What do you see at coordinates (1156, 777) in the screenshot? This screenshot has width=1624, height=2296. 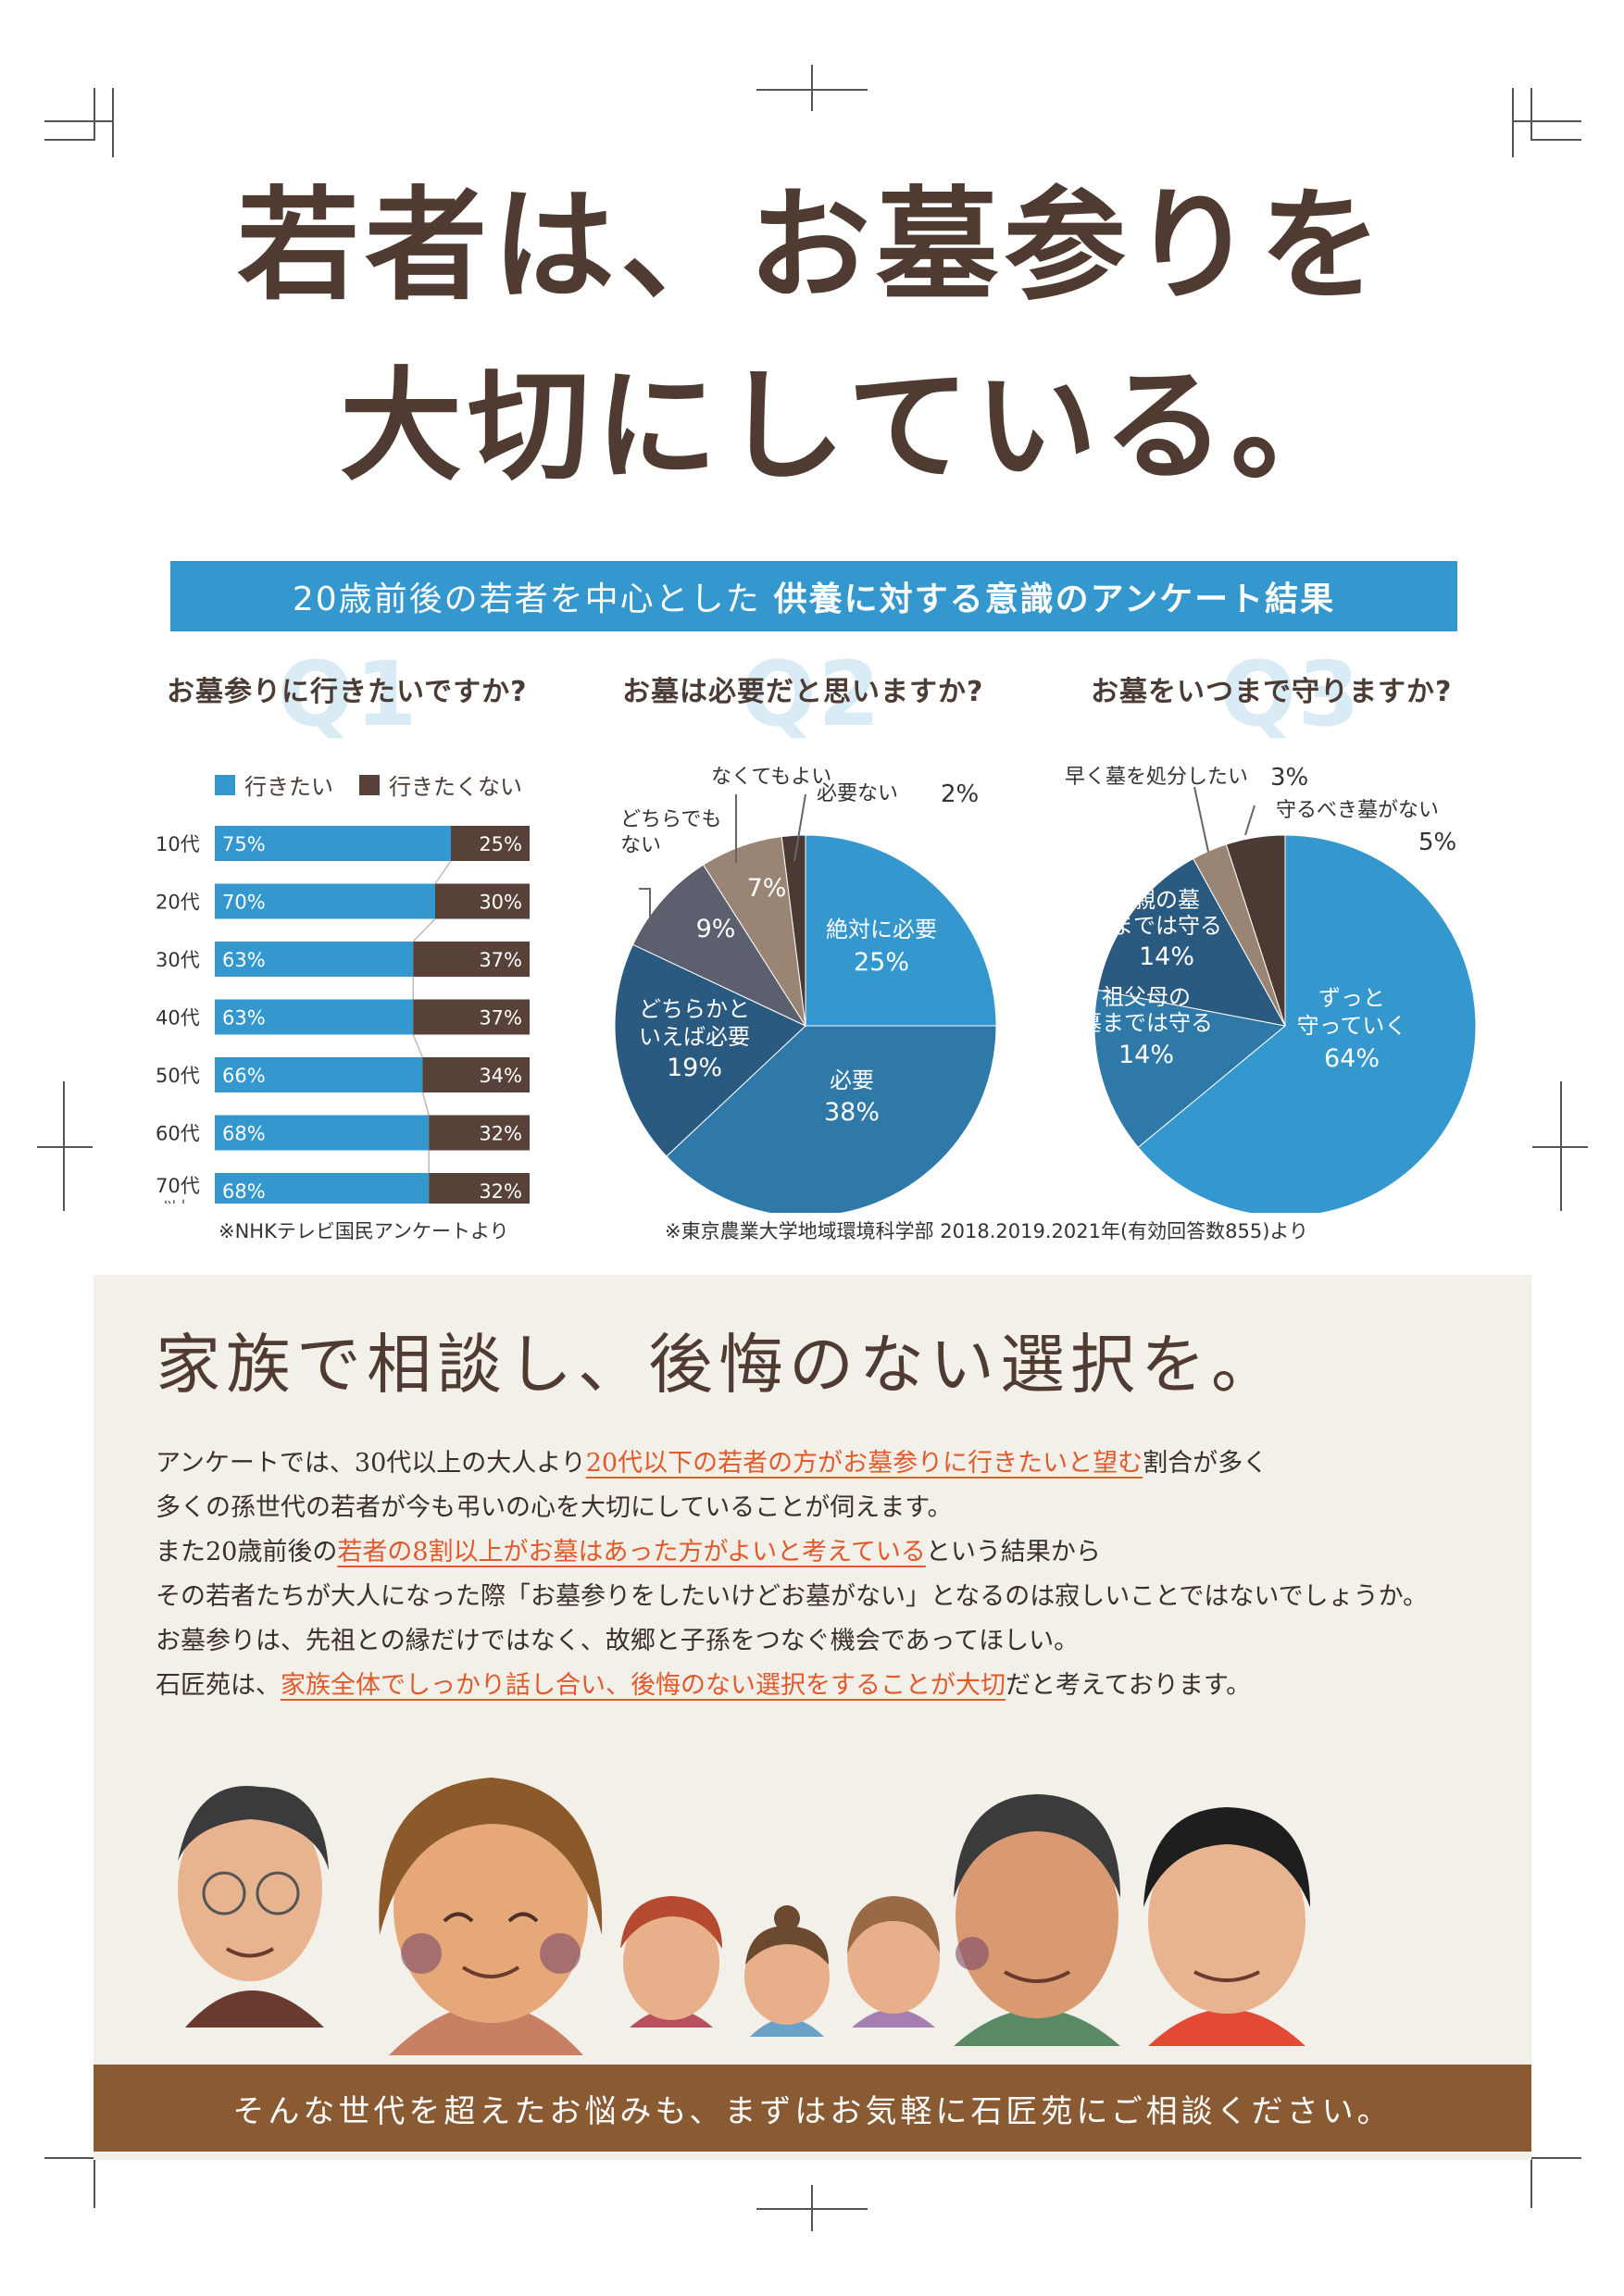 I see `q3-out-dispose: 早く墓を処分したい` at bounding box center [1156, 777].